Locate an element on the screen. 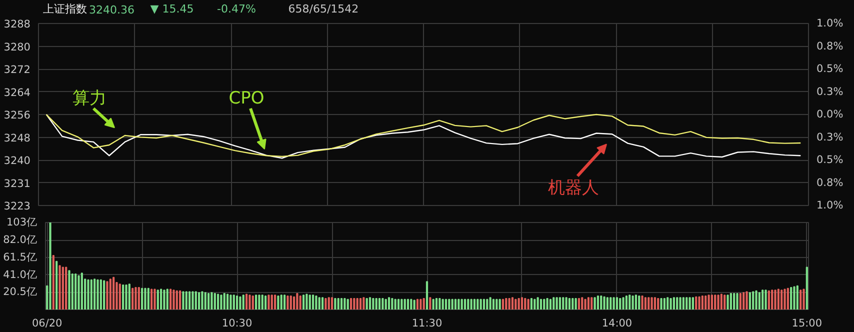  annotation: 算力 is located at coordinates (89, 98).